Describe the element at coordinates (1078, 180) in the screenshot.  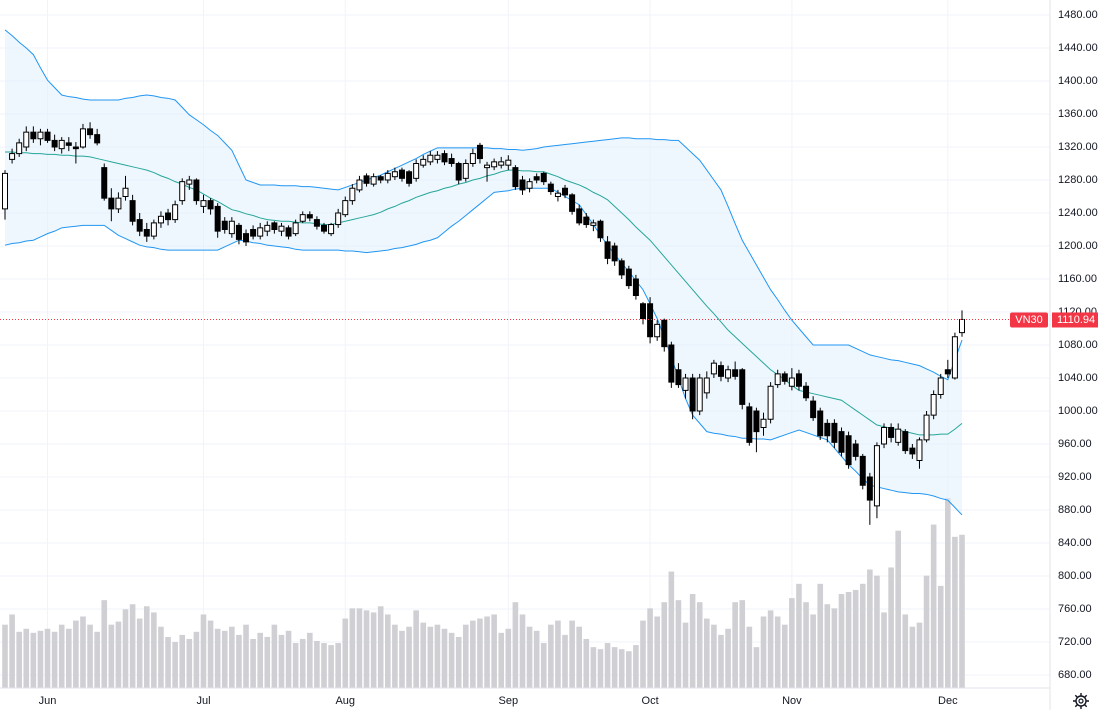
I see `y-tick-label: 1280.00` at that location.